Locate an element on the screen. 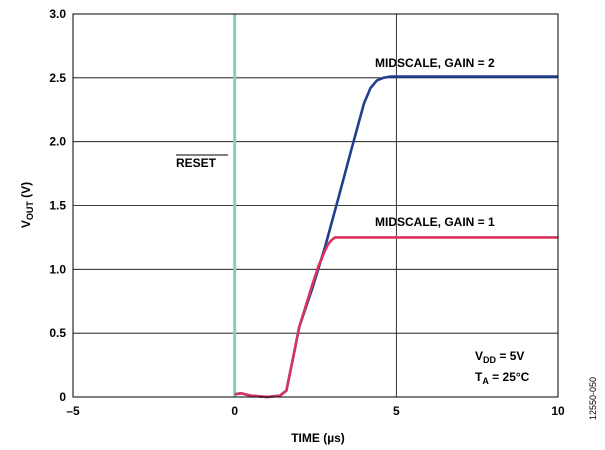  annotation-vdd: VDD = 5V is located at coordinates (499, 357).